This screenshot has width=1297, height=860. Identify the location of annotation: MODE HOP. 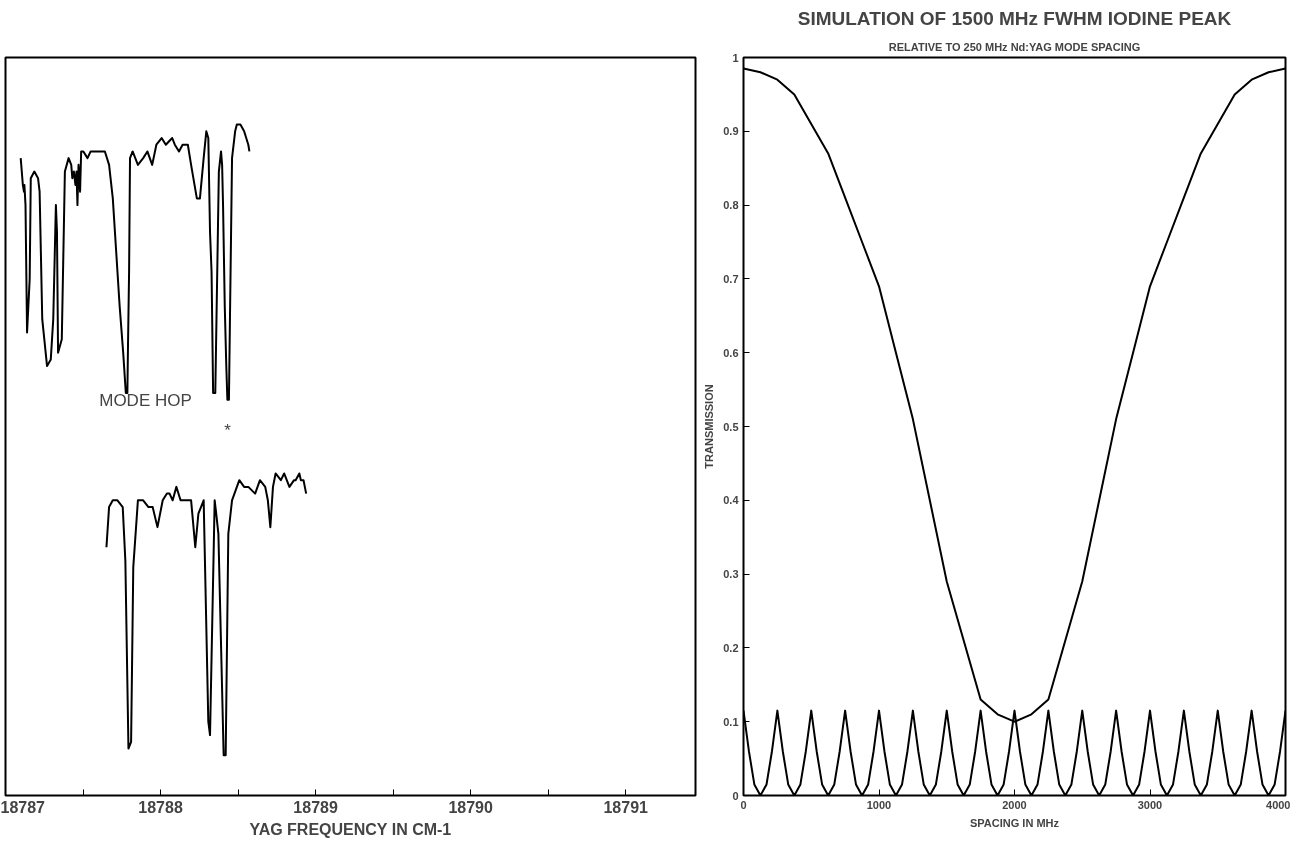
(145, 400).